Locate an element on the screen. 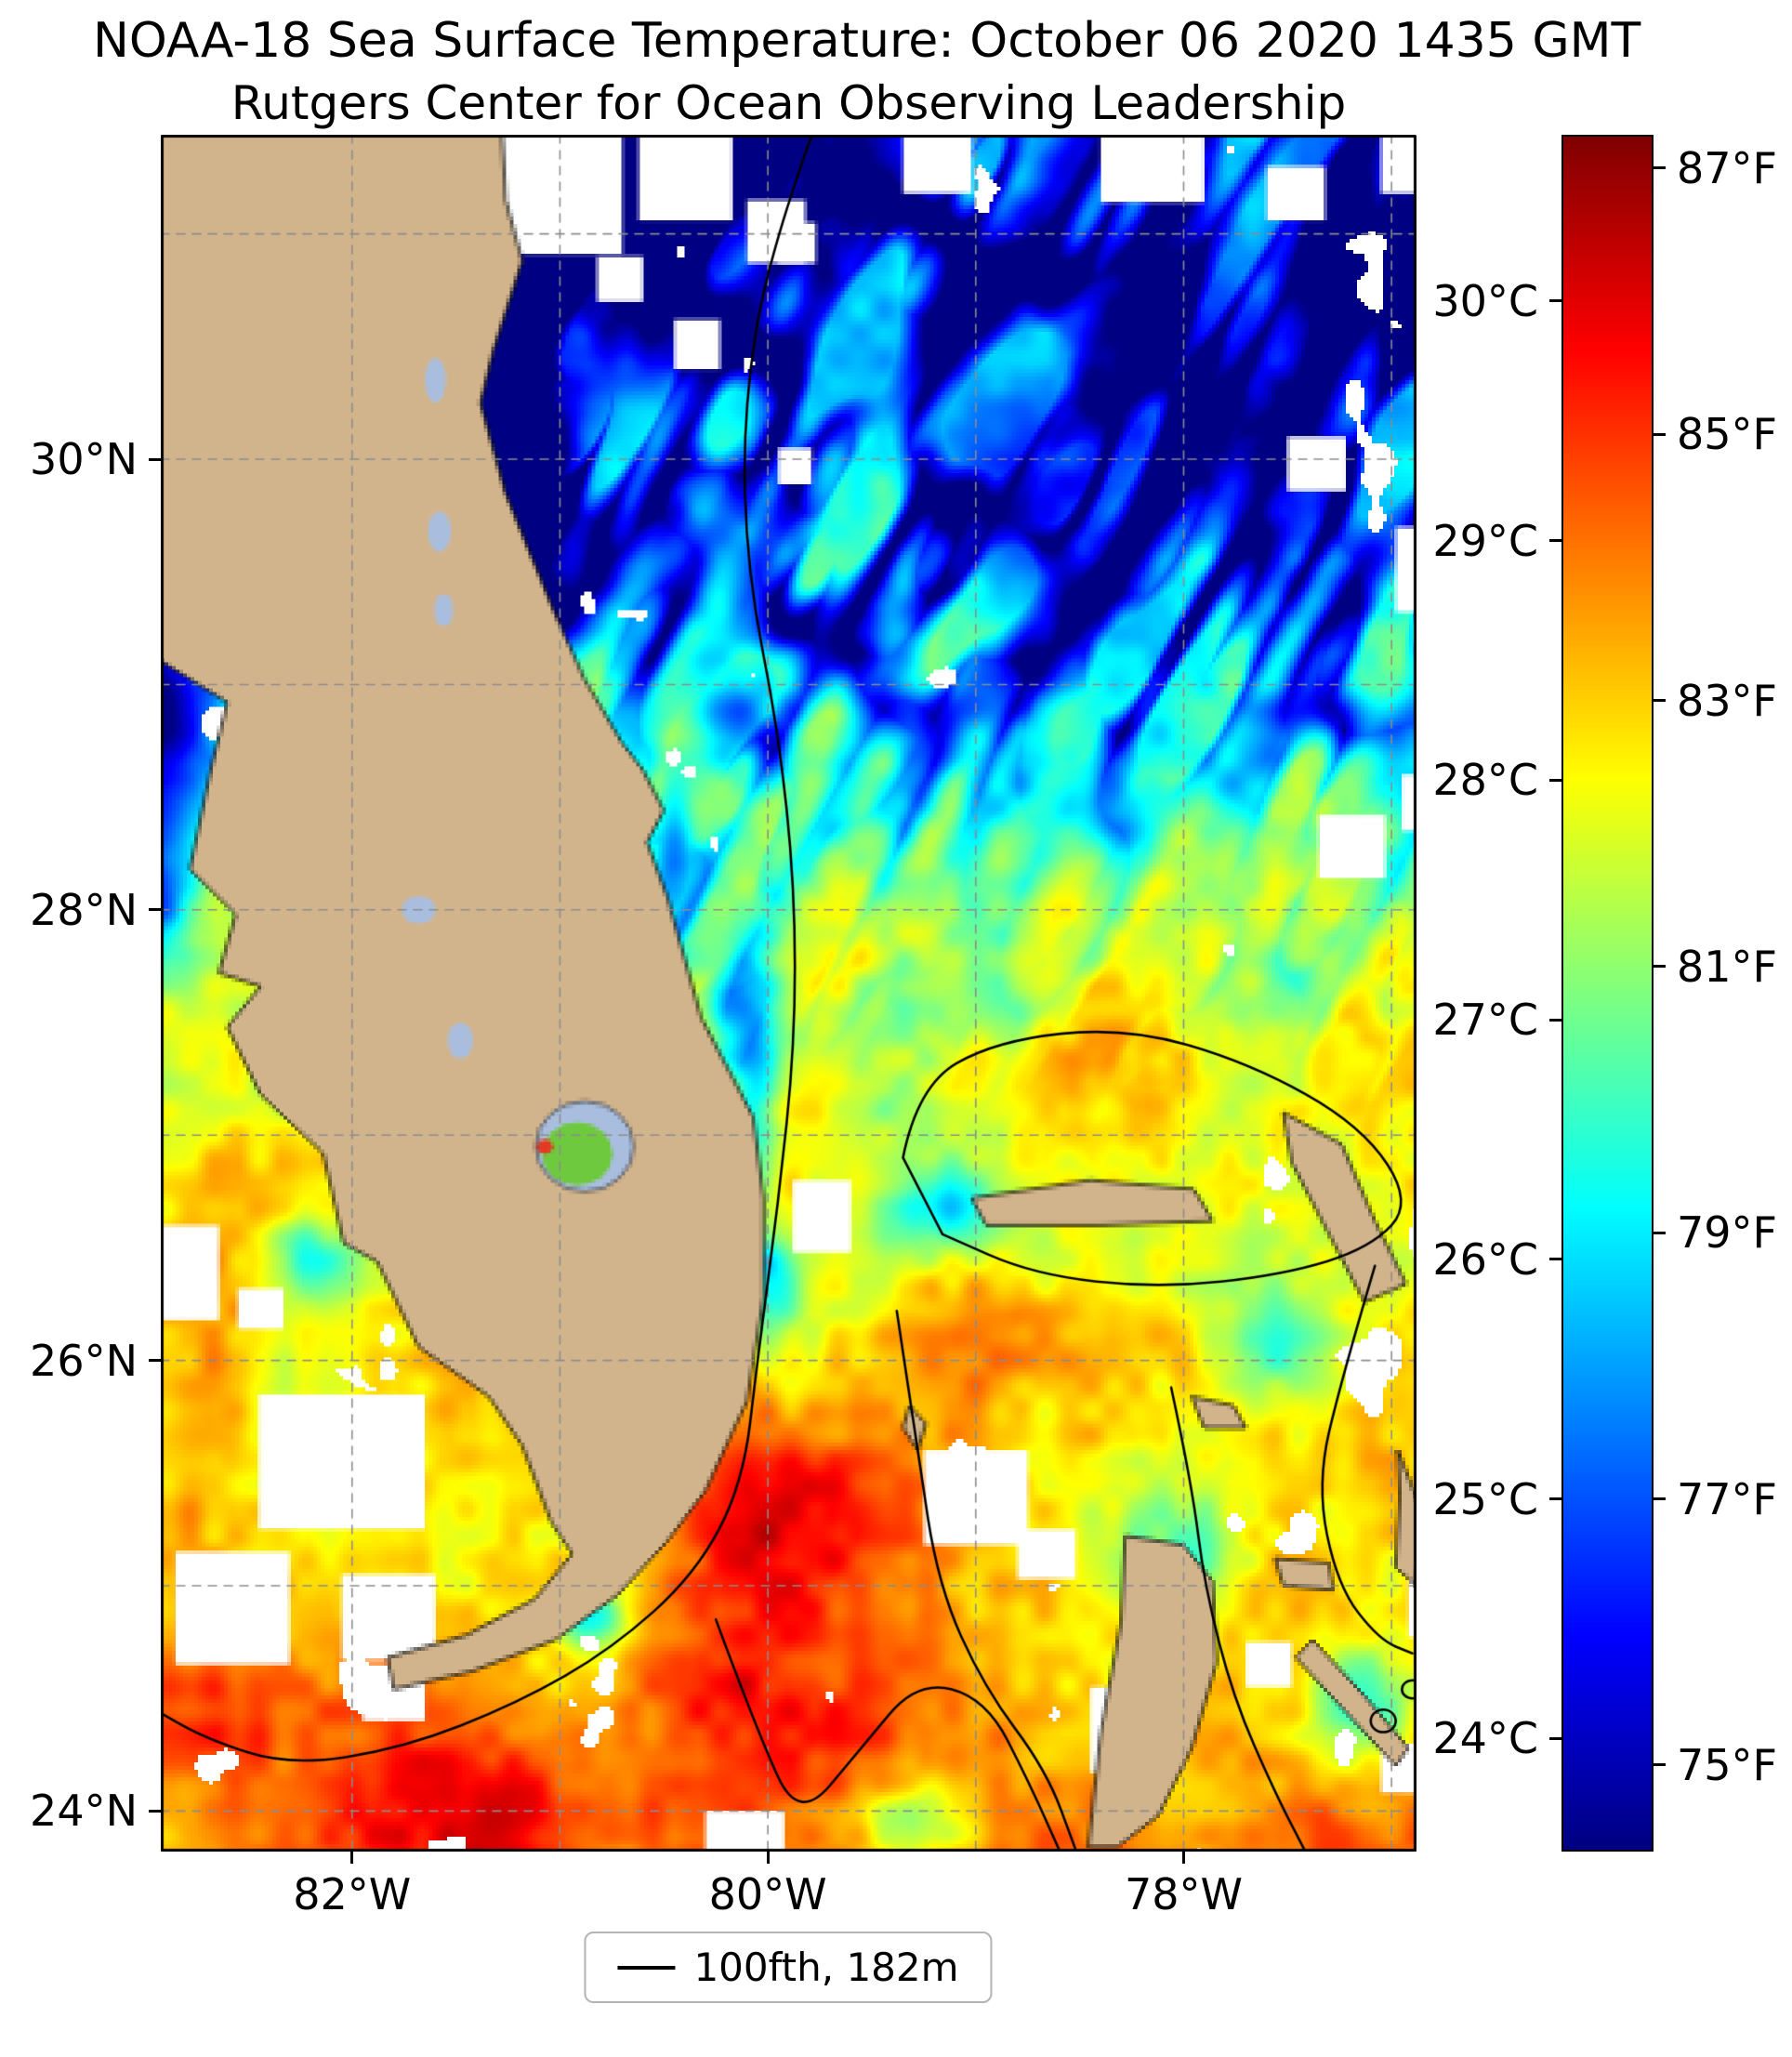 The width and height of the screenshot is (1792, 2057). colorbar-f-label: 75°F is located at coordinates (1727, 1765).